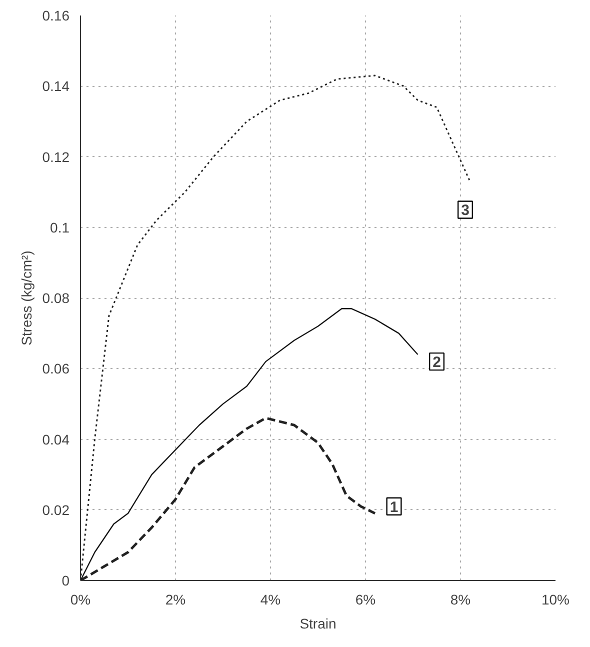  I want to click on x-tick-label: 4%, so click(270, 600).